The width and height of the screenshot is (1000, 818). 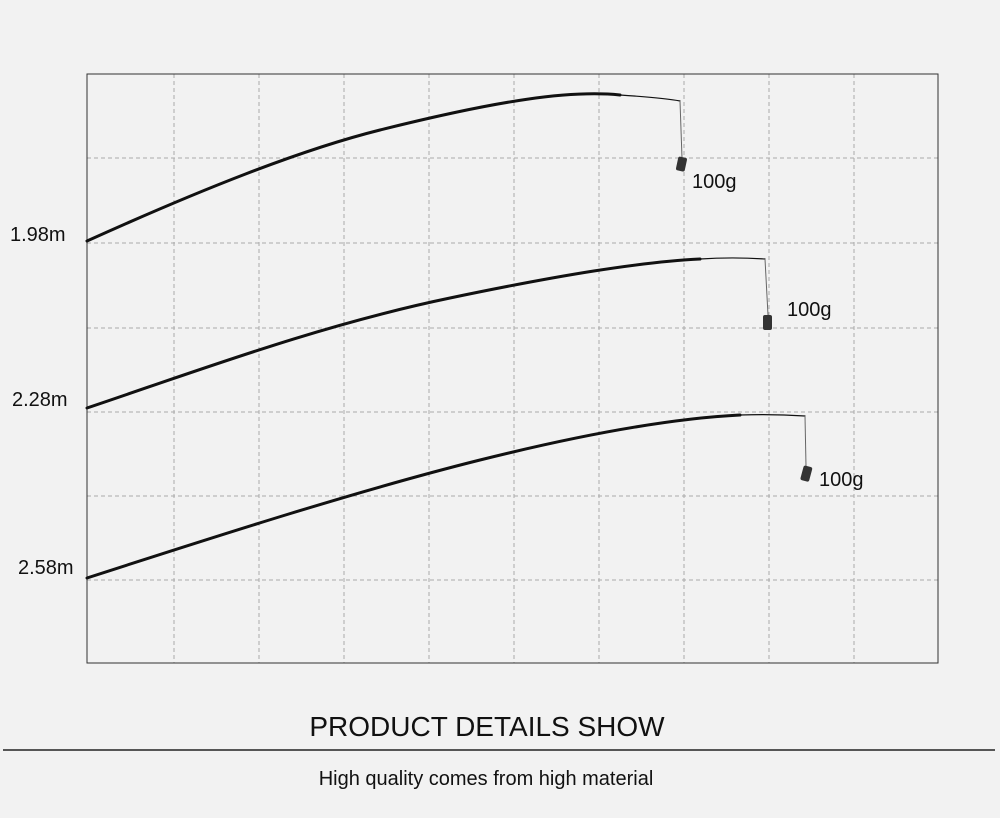 What do you see at coordinates (487, 726) in the screenshot?
I see `title: PRODUCT DETAILS SHOW` at bounding box center [487, 726].